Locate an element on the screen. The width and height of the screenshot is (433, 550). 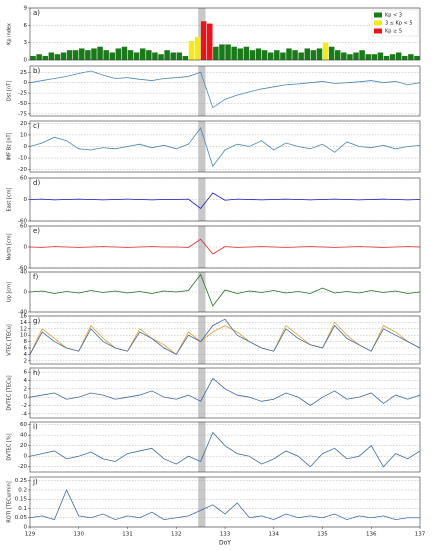
y-tick-label: 20 is located at coordinates (23, 124).